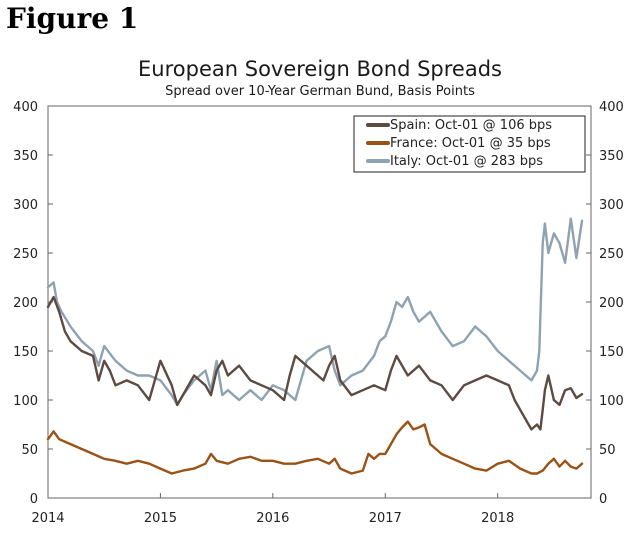 The image size is (642, 535). Describe the element at coordinates (611, 401) in the screenshot. I see `y-tick-label-right: 100` at that location.